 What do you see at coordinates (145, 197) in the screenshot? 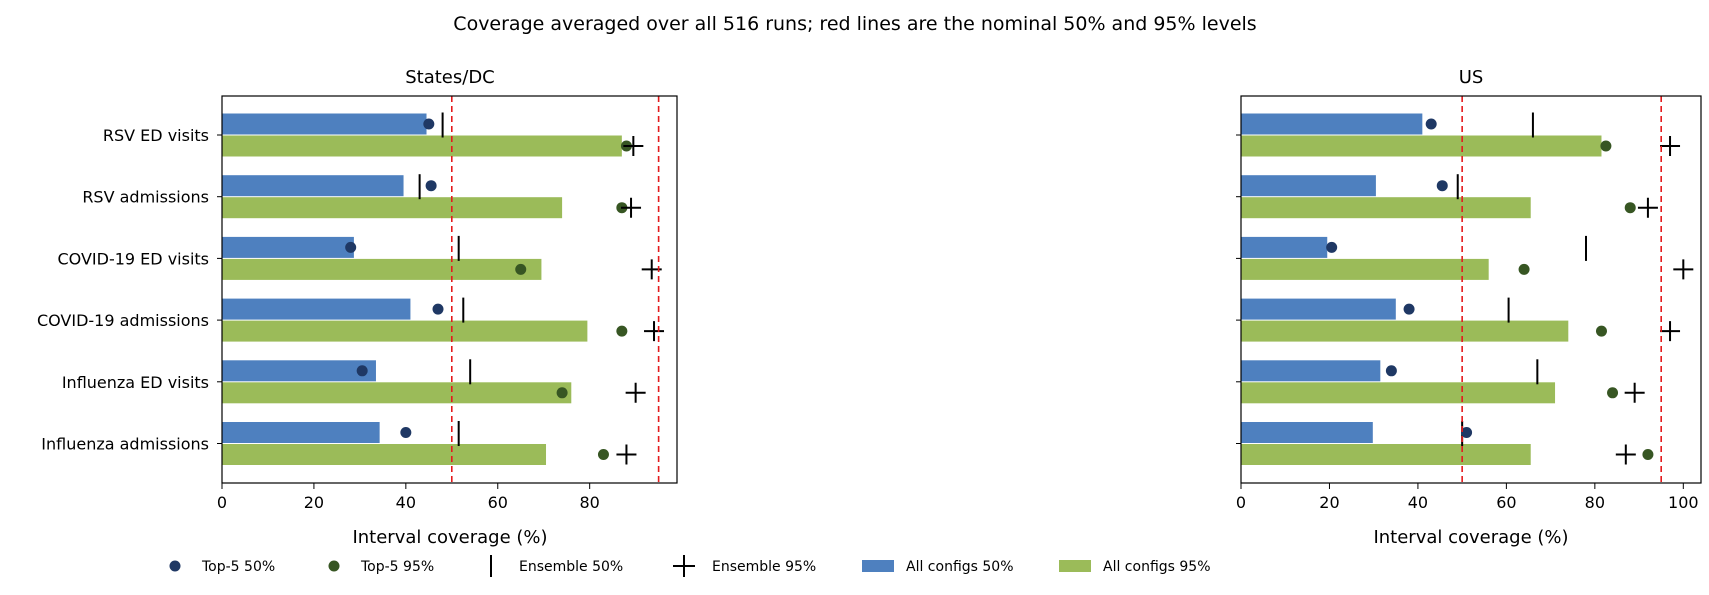
I see `y-tick-label: RSV admissions` at bounding box center [145, 197].